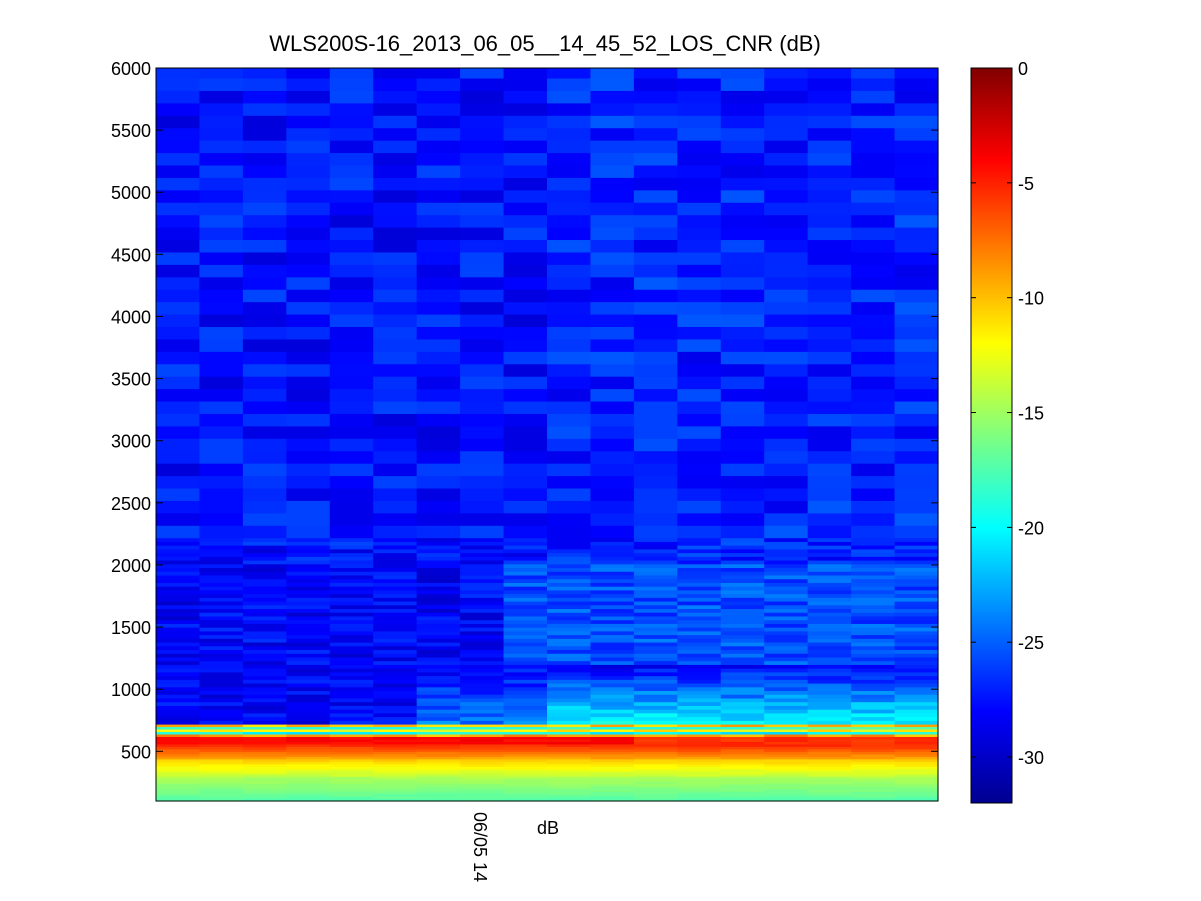 This screenshot has height=901, width=1201. Describe the element at coordinates (131, 380) in the screenshot. I see `y-tick-label: 3500` at that location.